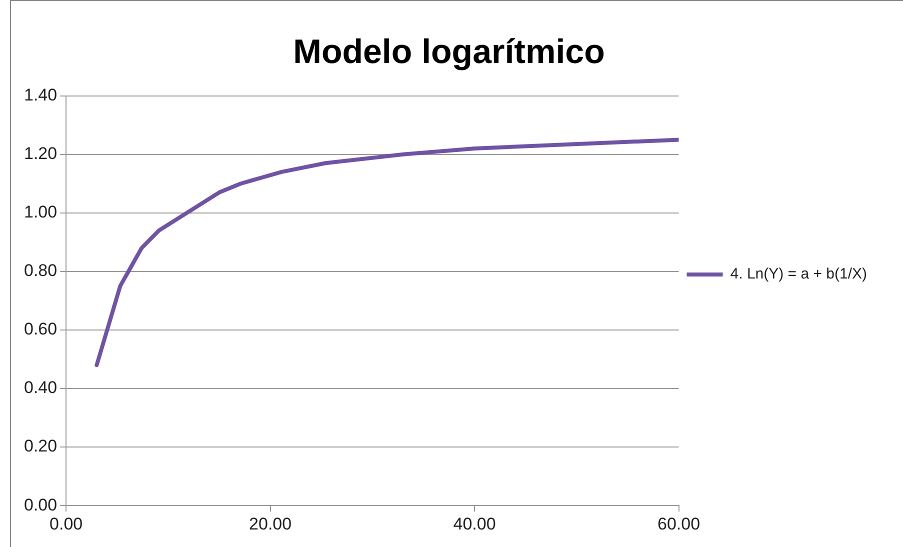 The height and width of the screenshot is (547, 903). Describe the element at coordinates (41, 388) in the screenshot. I see `y-tick-label: 0.40` at that location.